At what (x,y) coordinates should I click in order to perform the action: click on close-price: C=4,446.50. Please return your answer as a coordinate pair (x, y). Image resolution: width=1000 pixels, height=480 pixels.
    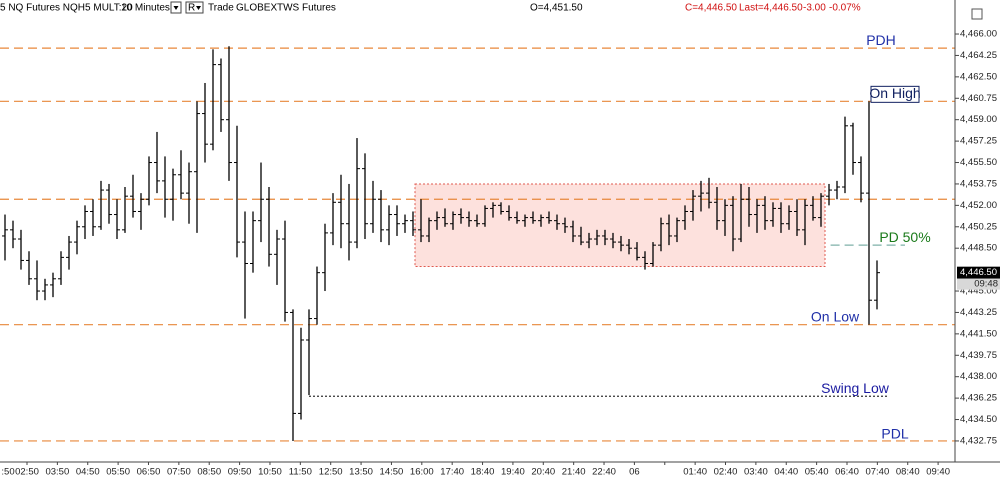
    Looking at the image, I should click on (711, 8).